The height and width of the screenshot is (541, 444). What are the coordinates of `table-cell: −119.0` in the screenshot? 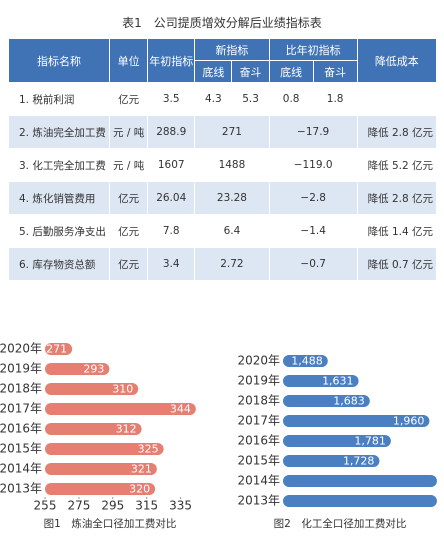 It's located at (313, 165).